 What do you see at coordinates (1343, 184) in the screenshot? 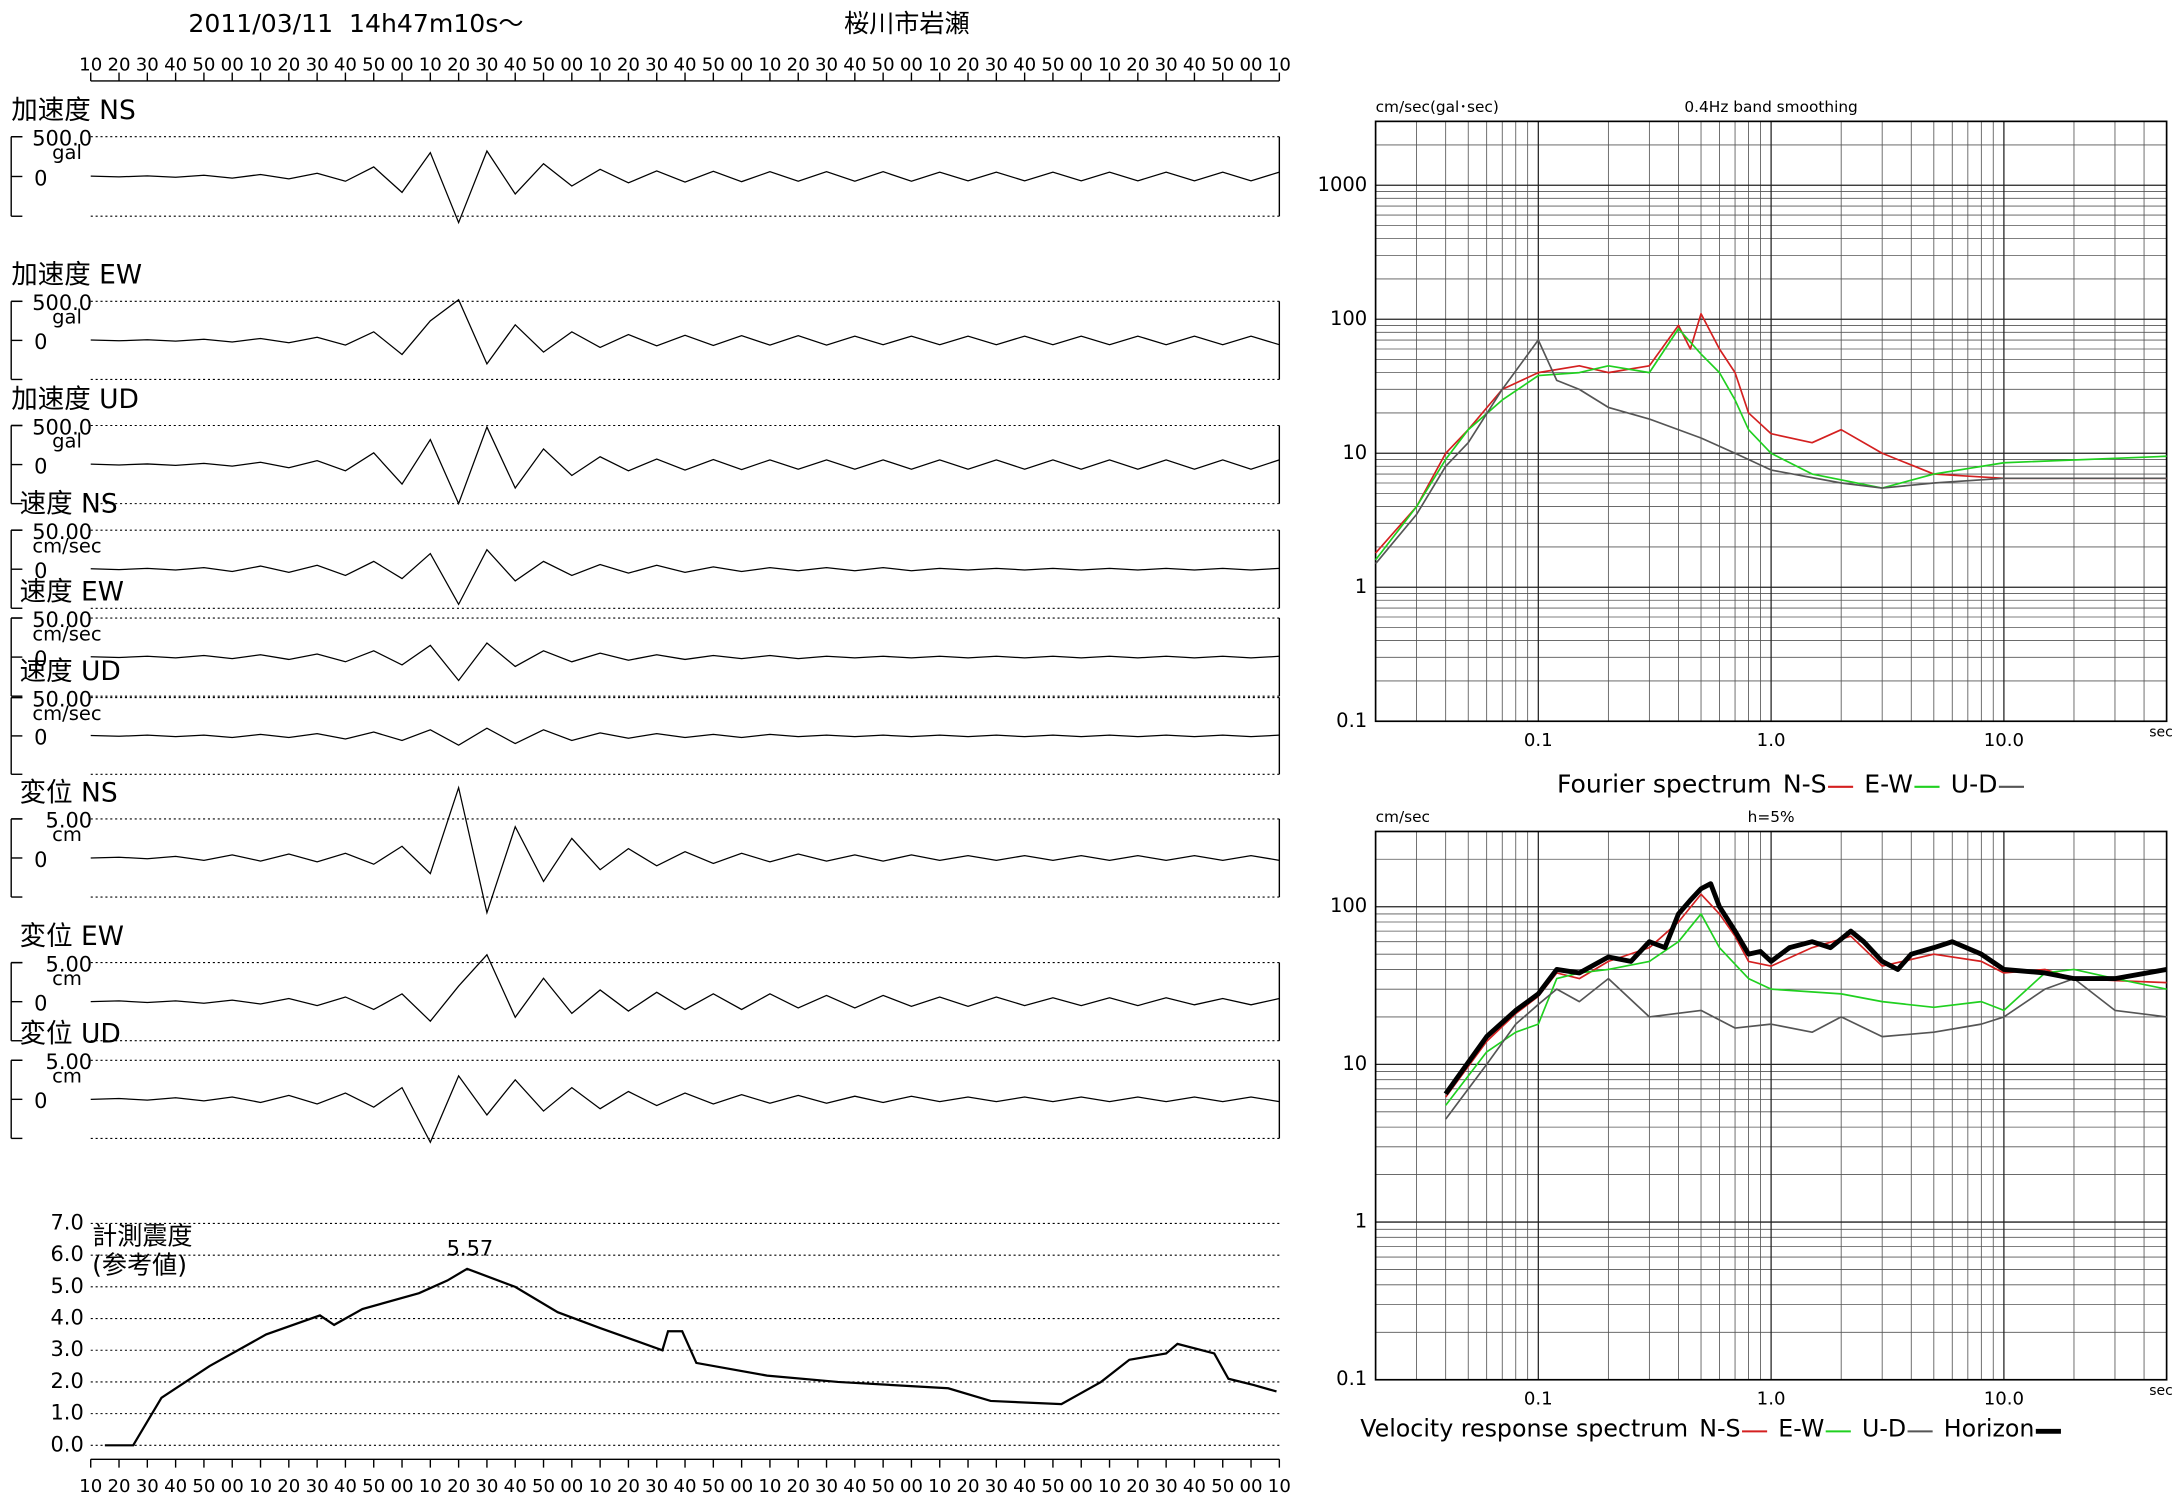
I see `y-tick-label: 1000` at bounding box center [1343, 184].